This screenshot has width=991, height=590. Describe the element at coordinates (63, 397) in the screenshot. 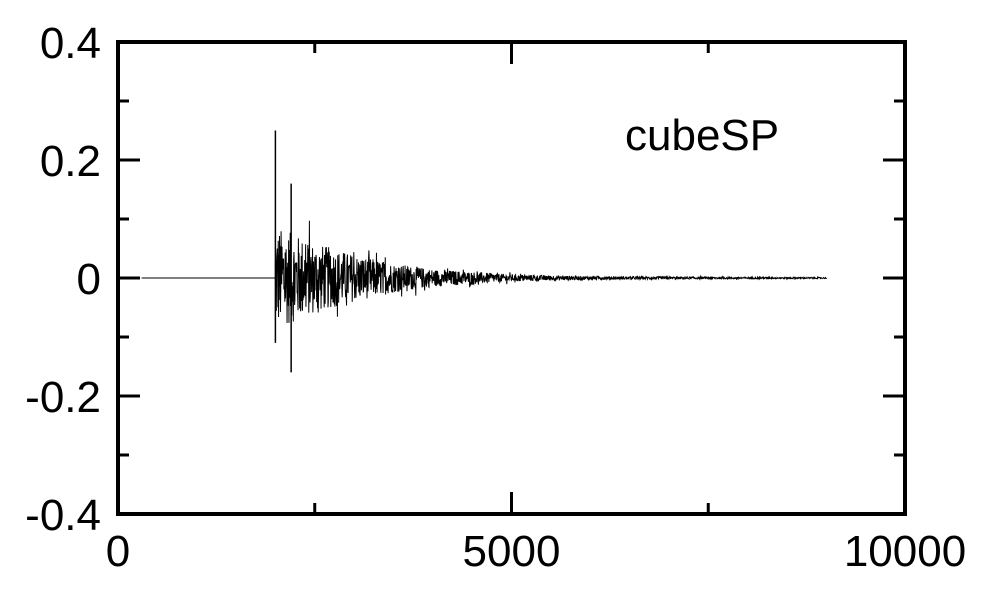

I see `y-tick-label: -0.2` at that location.